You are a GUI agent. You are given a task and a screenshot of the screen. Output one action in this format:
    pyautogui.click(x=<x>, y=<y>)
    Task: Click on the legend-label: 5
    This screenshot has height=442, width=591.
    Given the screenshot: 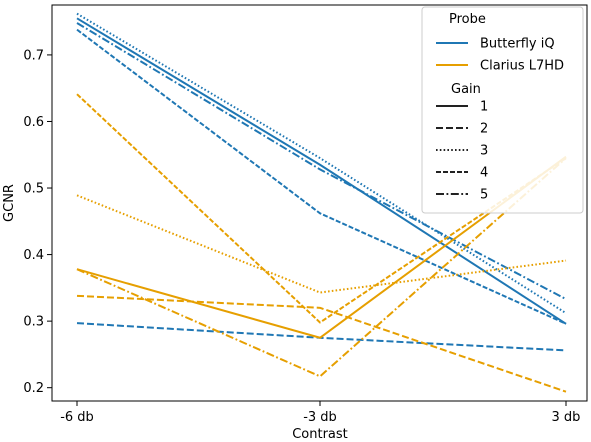 What is the action you would take?
    pyautogui.click(x=484, y=195)
    